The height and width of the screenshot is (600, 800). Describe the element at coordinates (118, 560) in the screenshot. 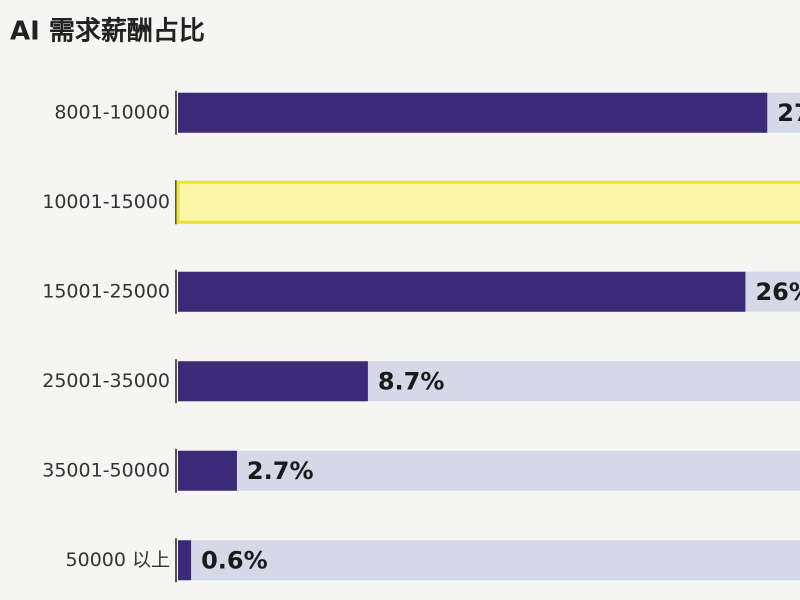

I see `category-label: 50000 以上` at that location.